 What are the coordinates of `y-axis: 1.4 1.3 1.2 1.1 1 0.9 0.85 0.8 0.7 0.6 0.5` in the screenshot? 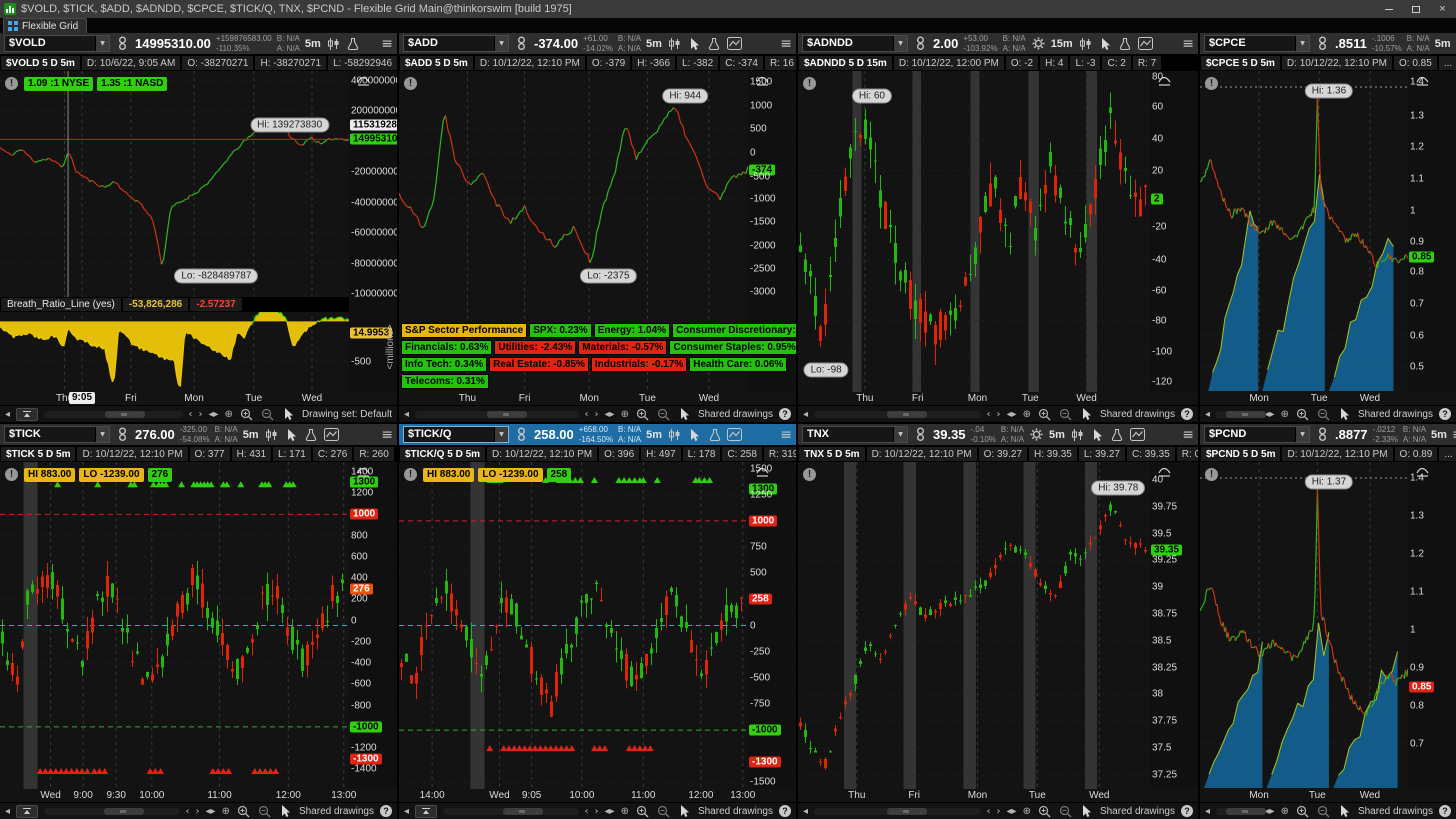 It's located at (1432, 231).